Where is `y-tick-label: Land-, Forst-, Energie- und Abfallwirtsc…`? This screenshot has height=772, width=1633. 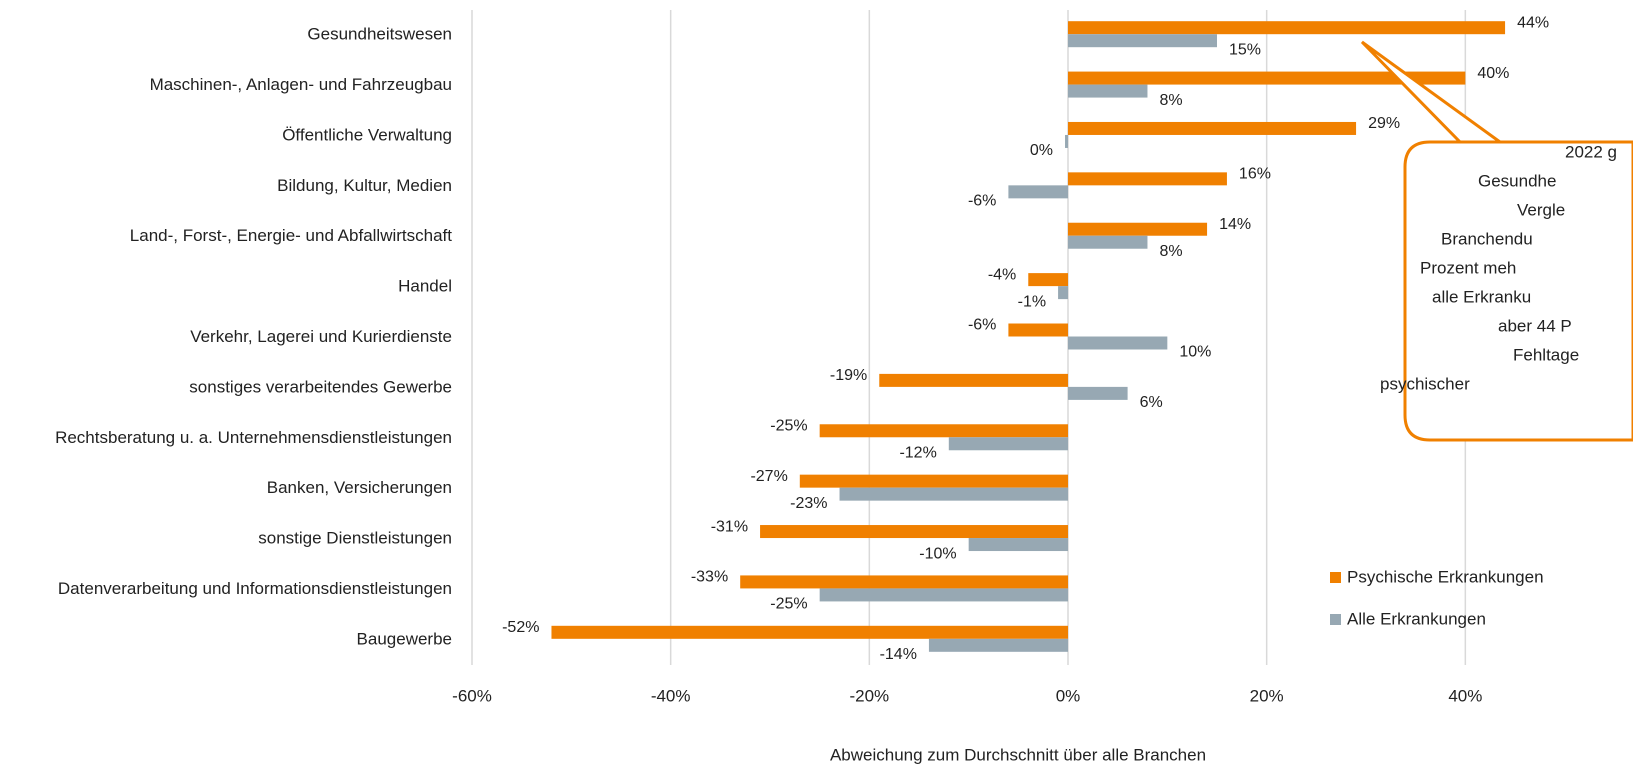 y-tick-label: Land-, Forst-, Energie- und Abfallwirtsc… is located at coordinates (291, 235).